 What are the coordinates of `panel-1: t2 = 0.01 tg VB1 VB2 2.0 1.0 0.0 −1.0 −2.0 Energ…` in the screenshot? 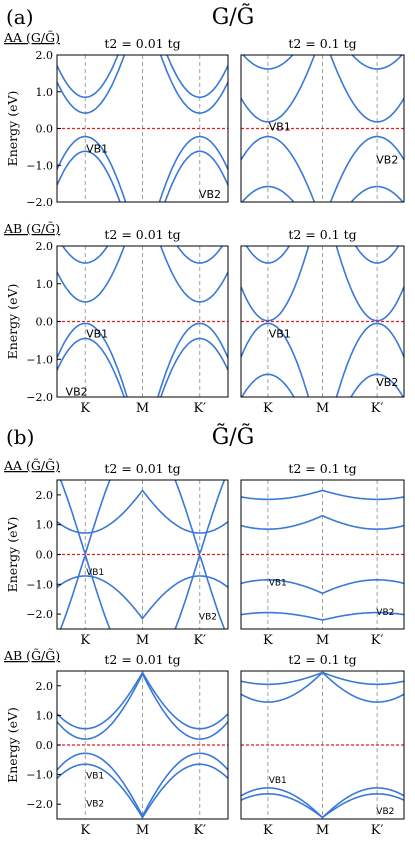 It's located at (116, 119).